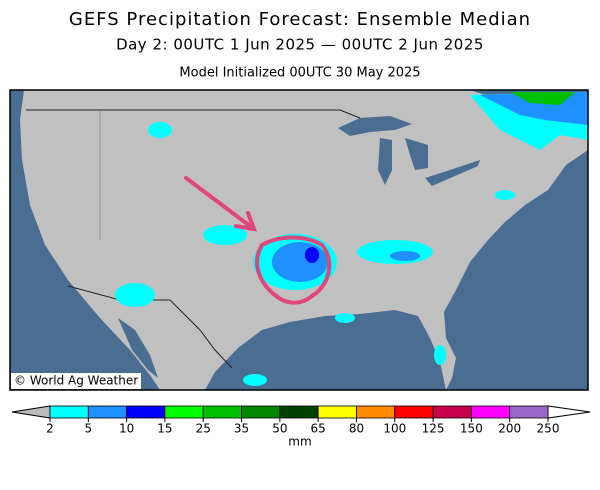 Image resolution: width=600 pixels, height=490 pixels. Describe the element at coordinates (50, 429) in the screenshot. I see `colorbar-tick-label: 2` at that location.